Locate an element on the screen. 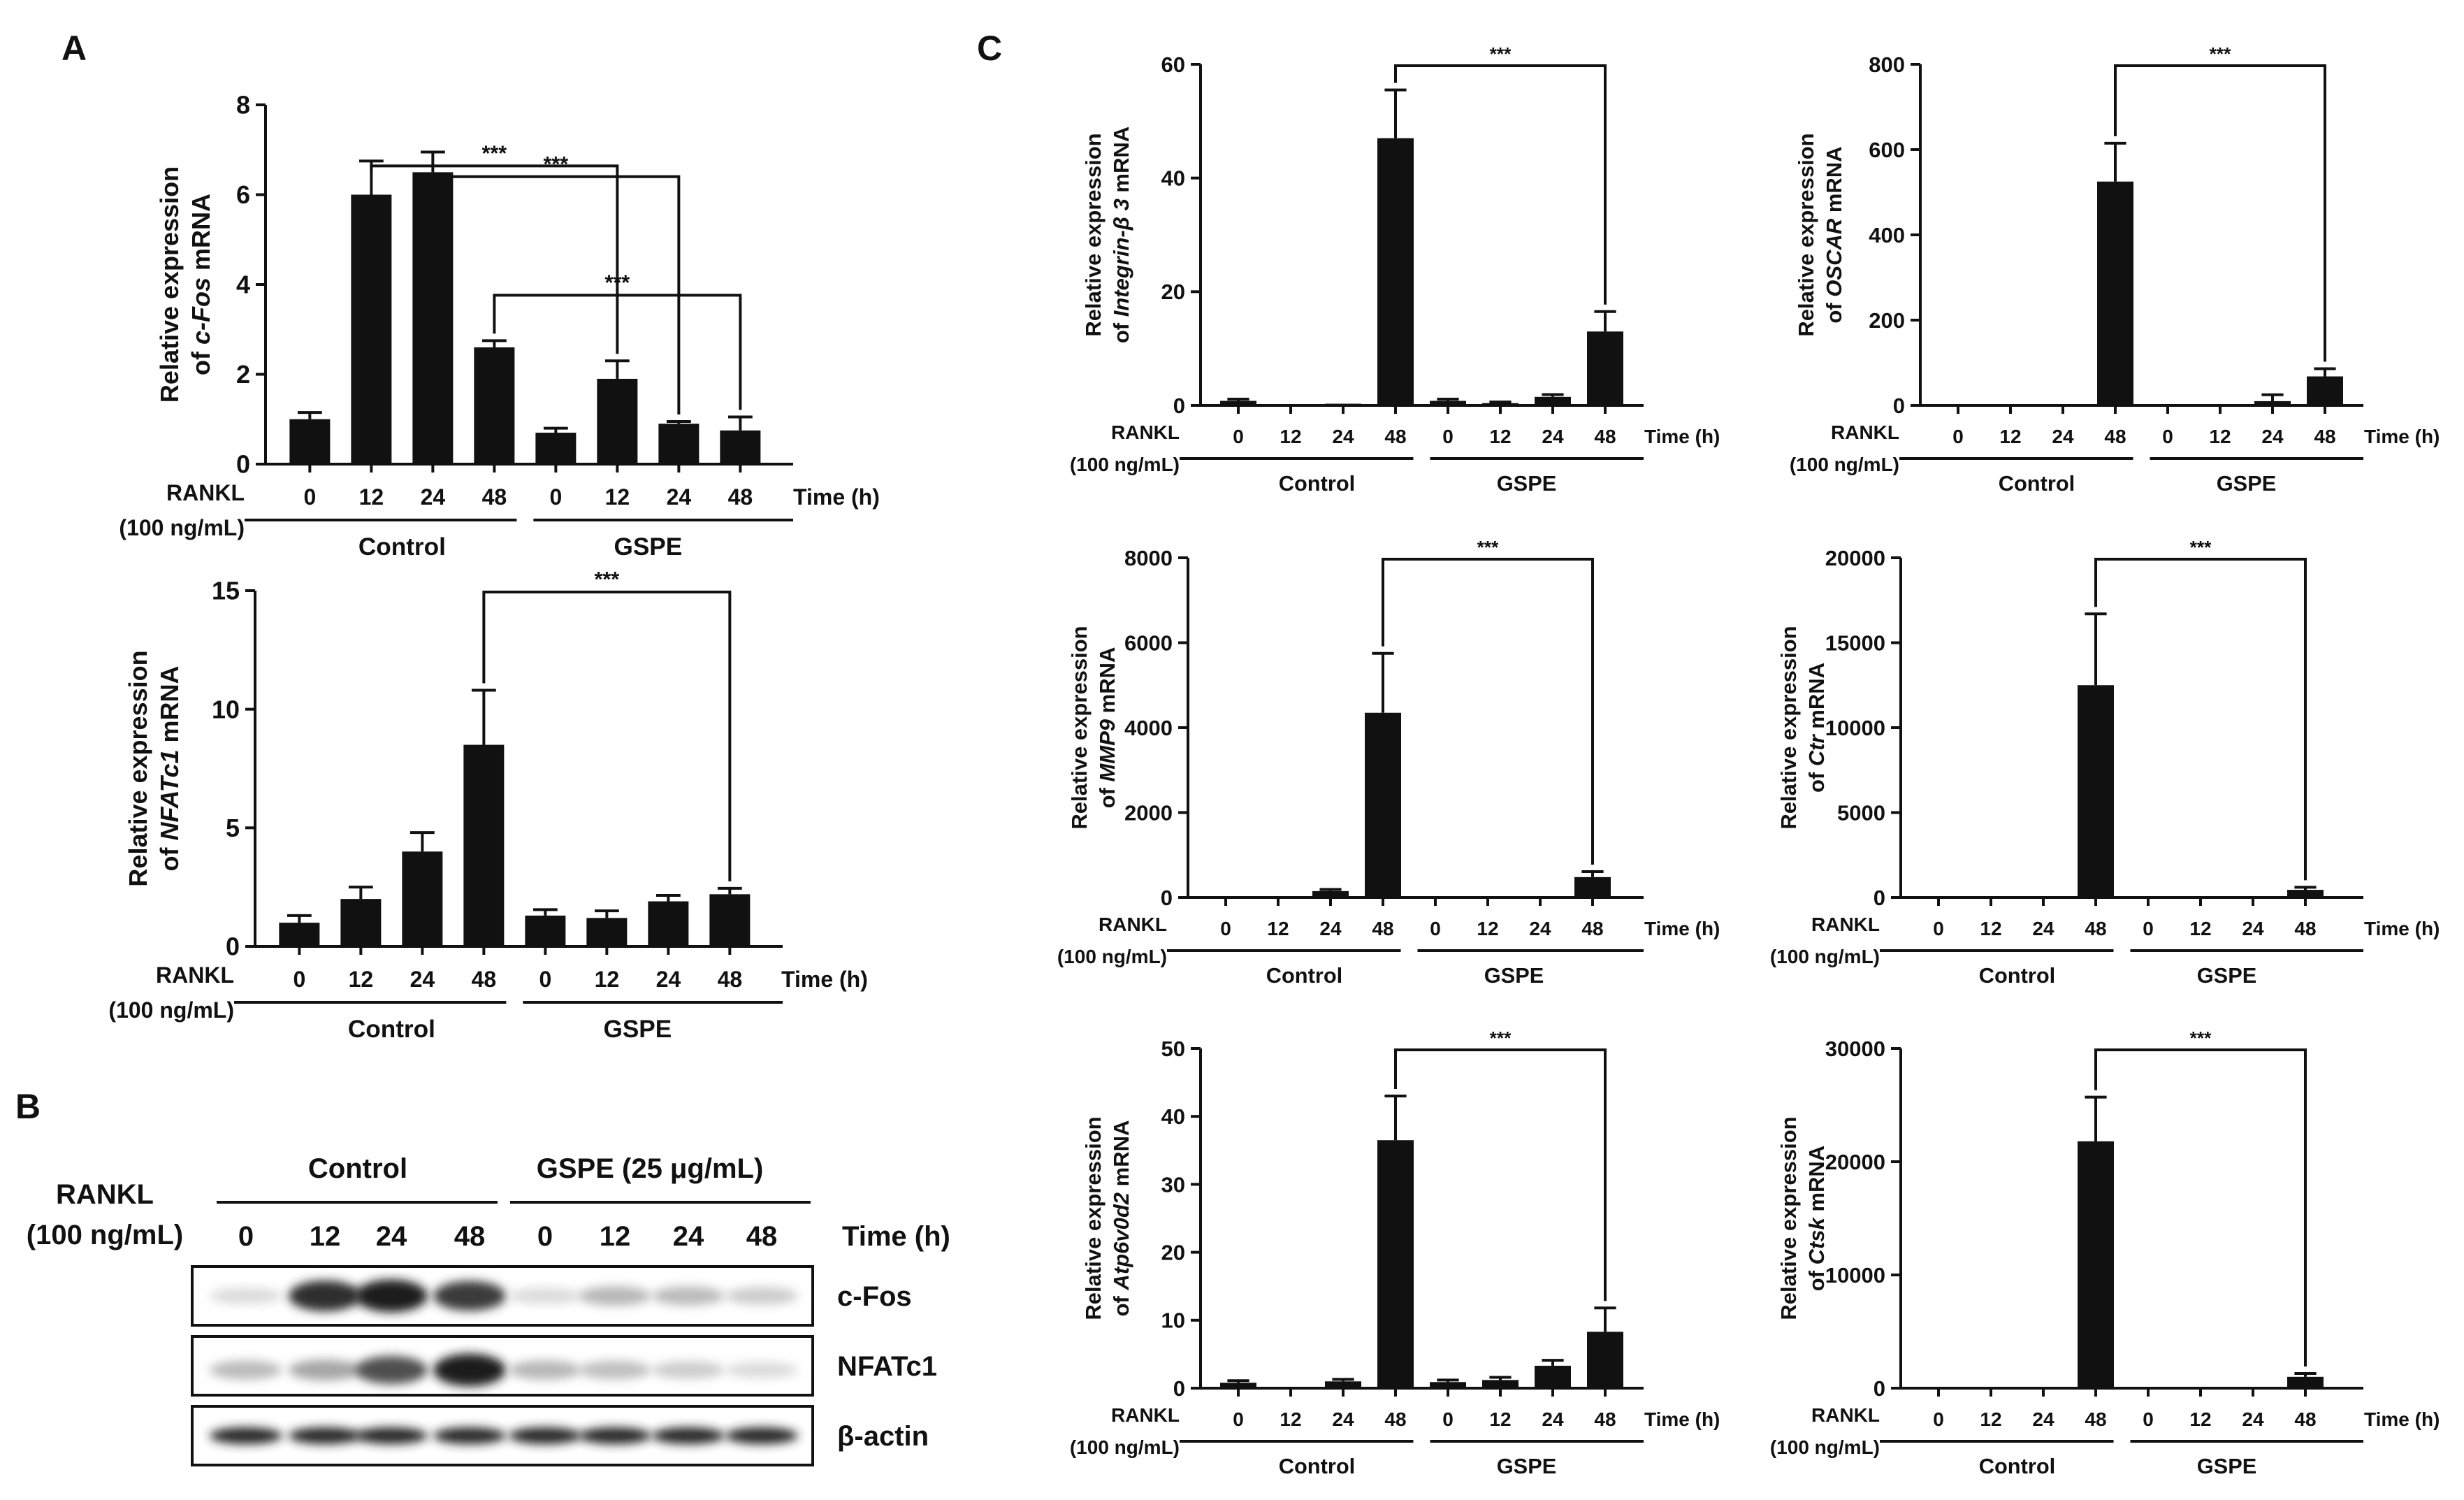 The image size is (2464, 1500). blot-row-label: β-actin is located at coordinates (883, 1436).